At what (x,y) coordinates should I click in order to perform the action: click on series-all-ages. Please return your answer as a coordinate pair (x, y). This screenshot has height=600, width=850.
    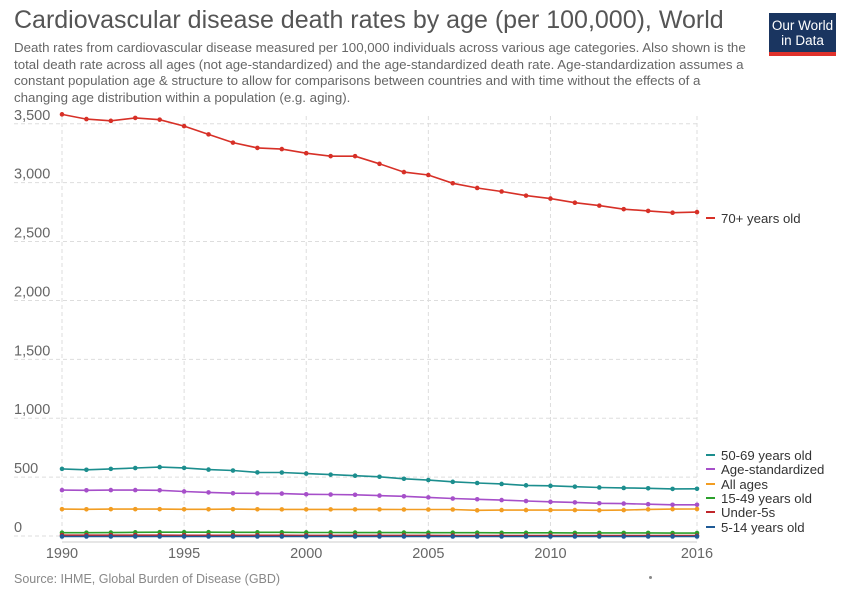
    Looking at the image, I should click on (379, 509).